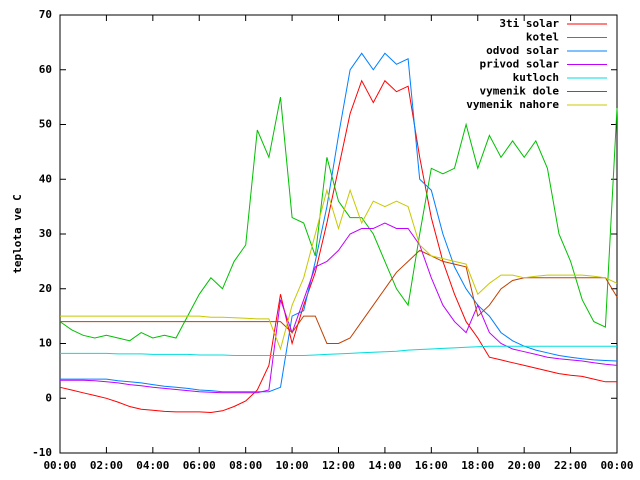 Image resolution: width=640 pixels, height=480 pixels. What do you see at coordinates (48, 397) in the screenshot?
I see `y-tick-label: 0` at bounding box center [48, 397].